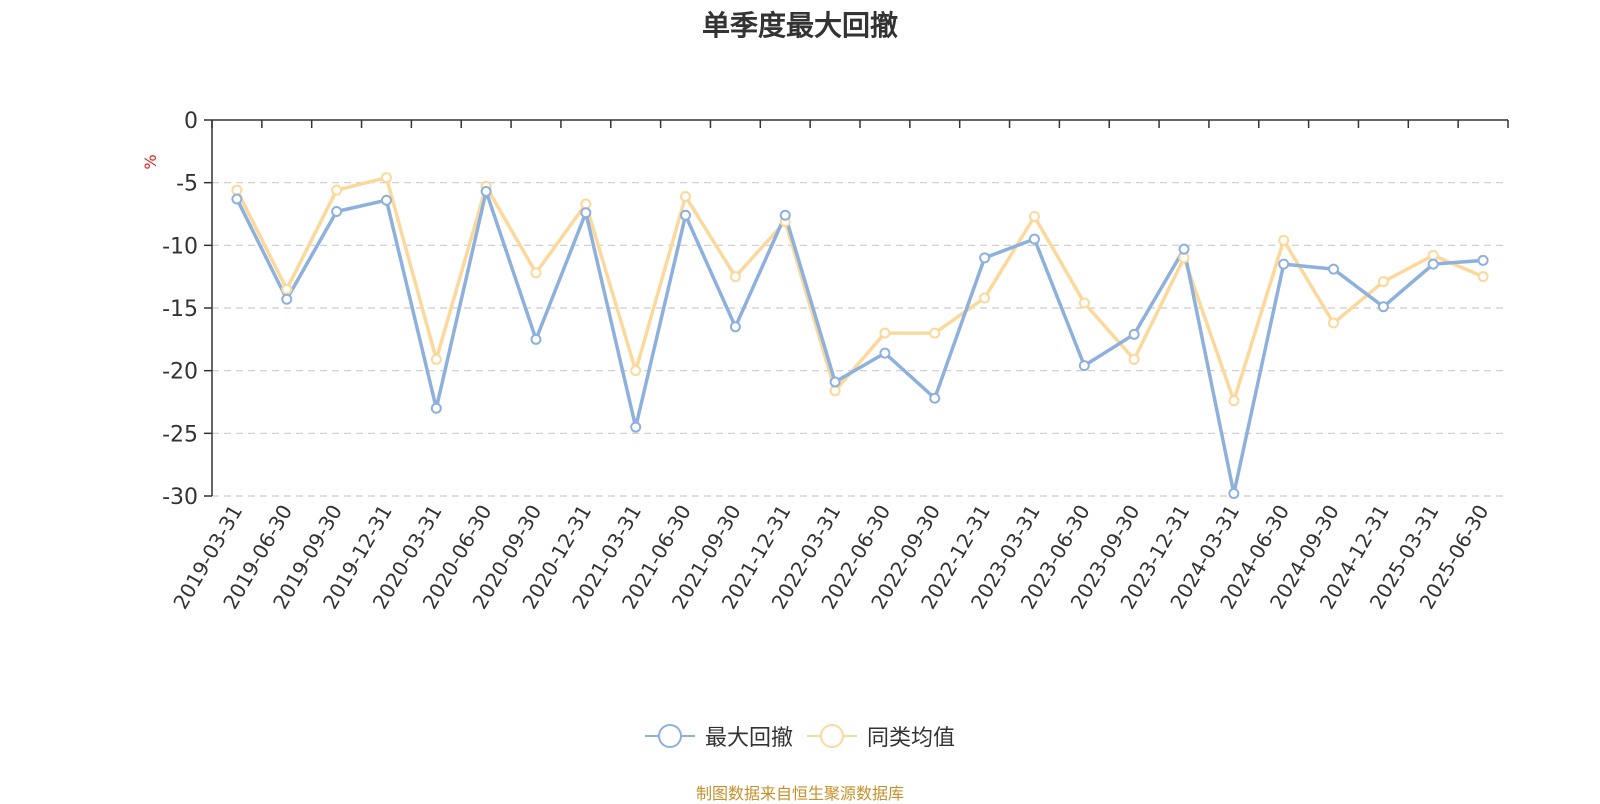 The image size is (1600, 804). What do you see at coordinates (180, 372) in the screenshot?
I see `y-tick-label: -20` at bounding box center [180, 372].